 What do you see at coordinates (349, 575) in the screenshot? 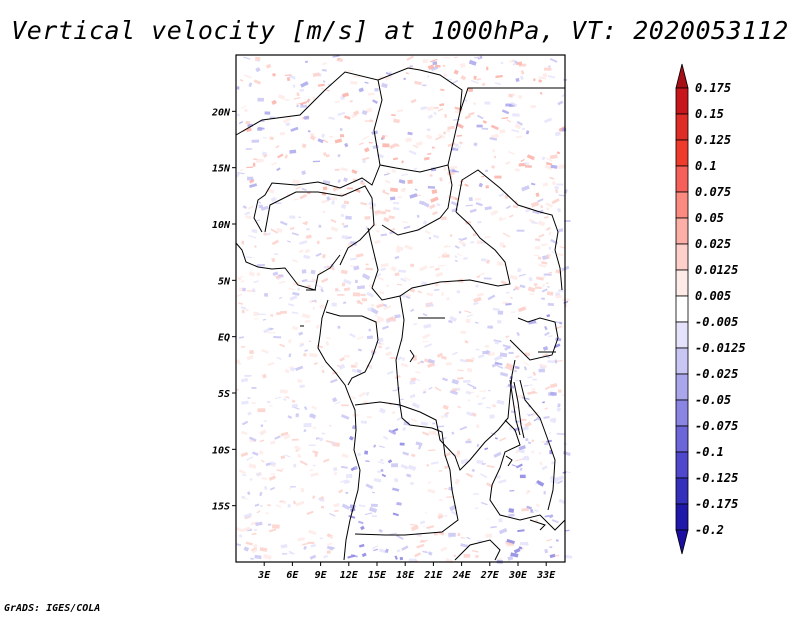
I see `x-tick-label: 12E` at bounding box center [349, 575].